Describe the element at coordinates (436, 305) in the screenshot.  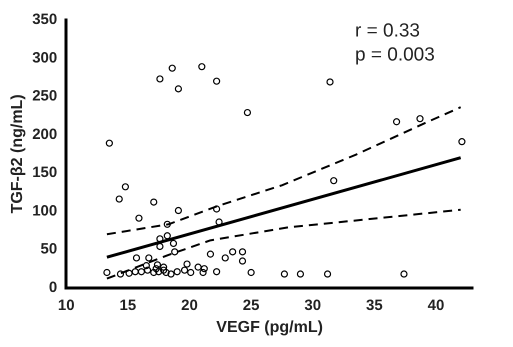
I see `x-tick-label: 40` at that location.